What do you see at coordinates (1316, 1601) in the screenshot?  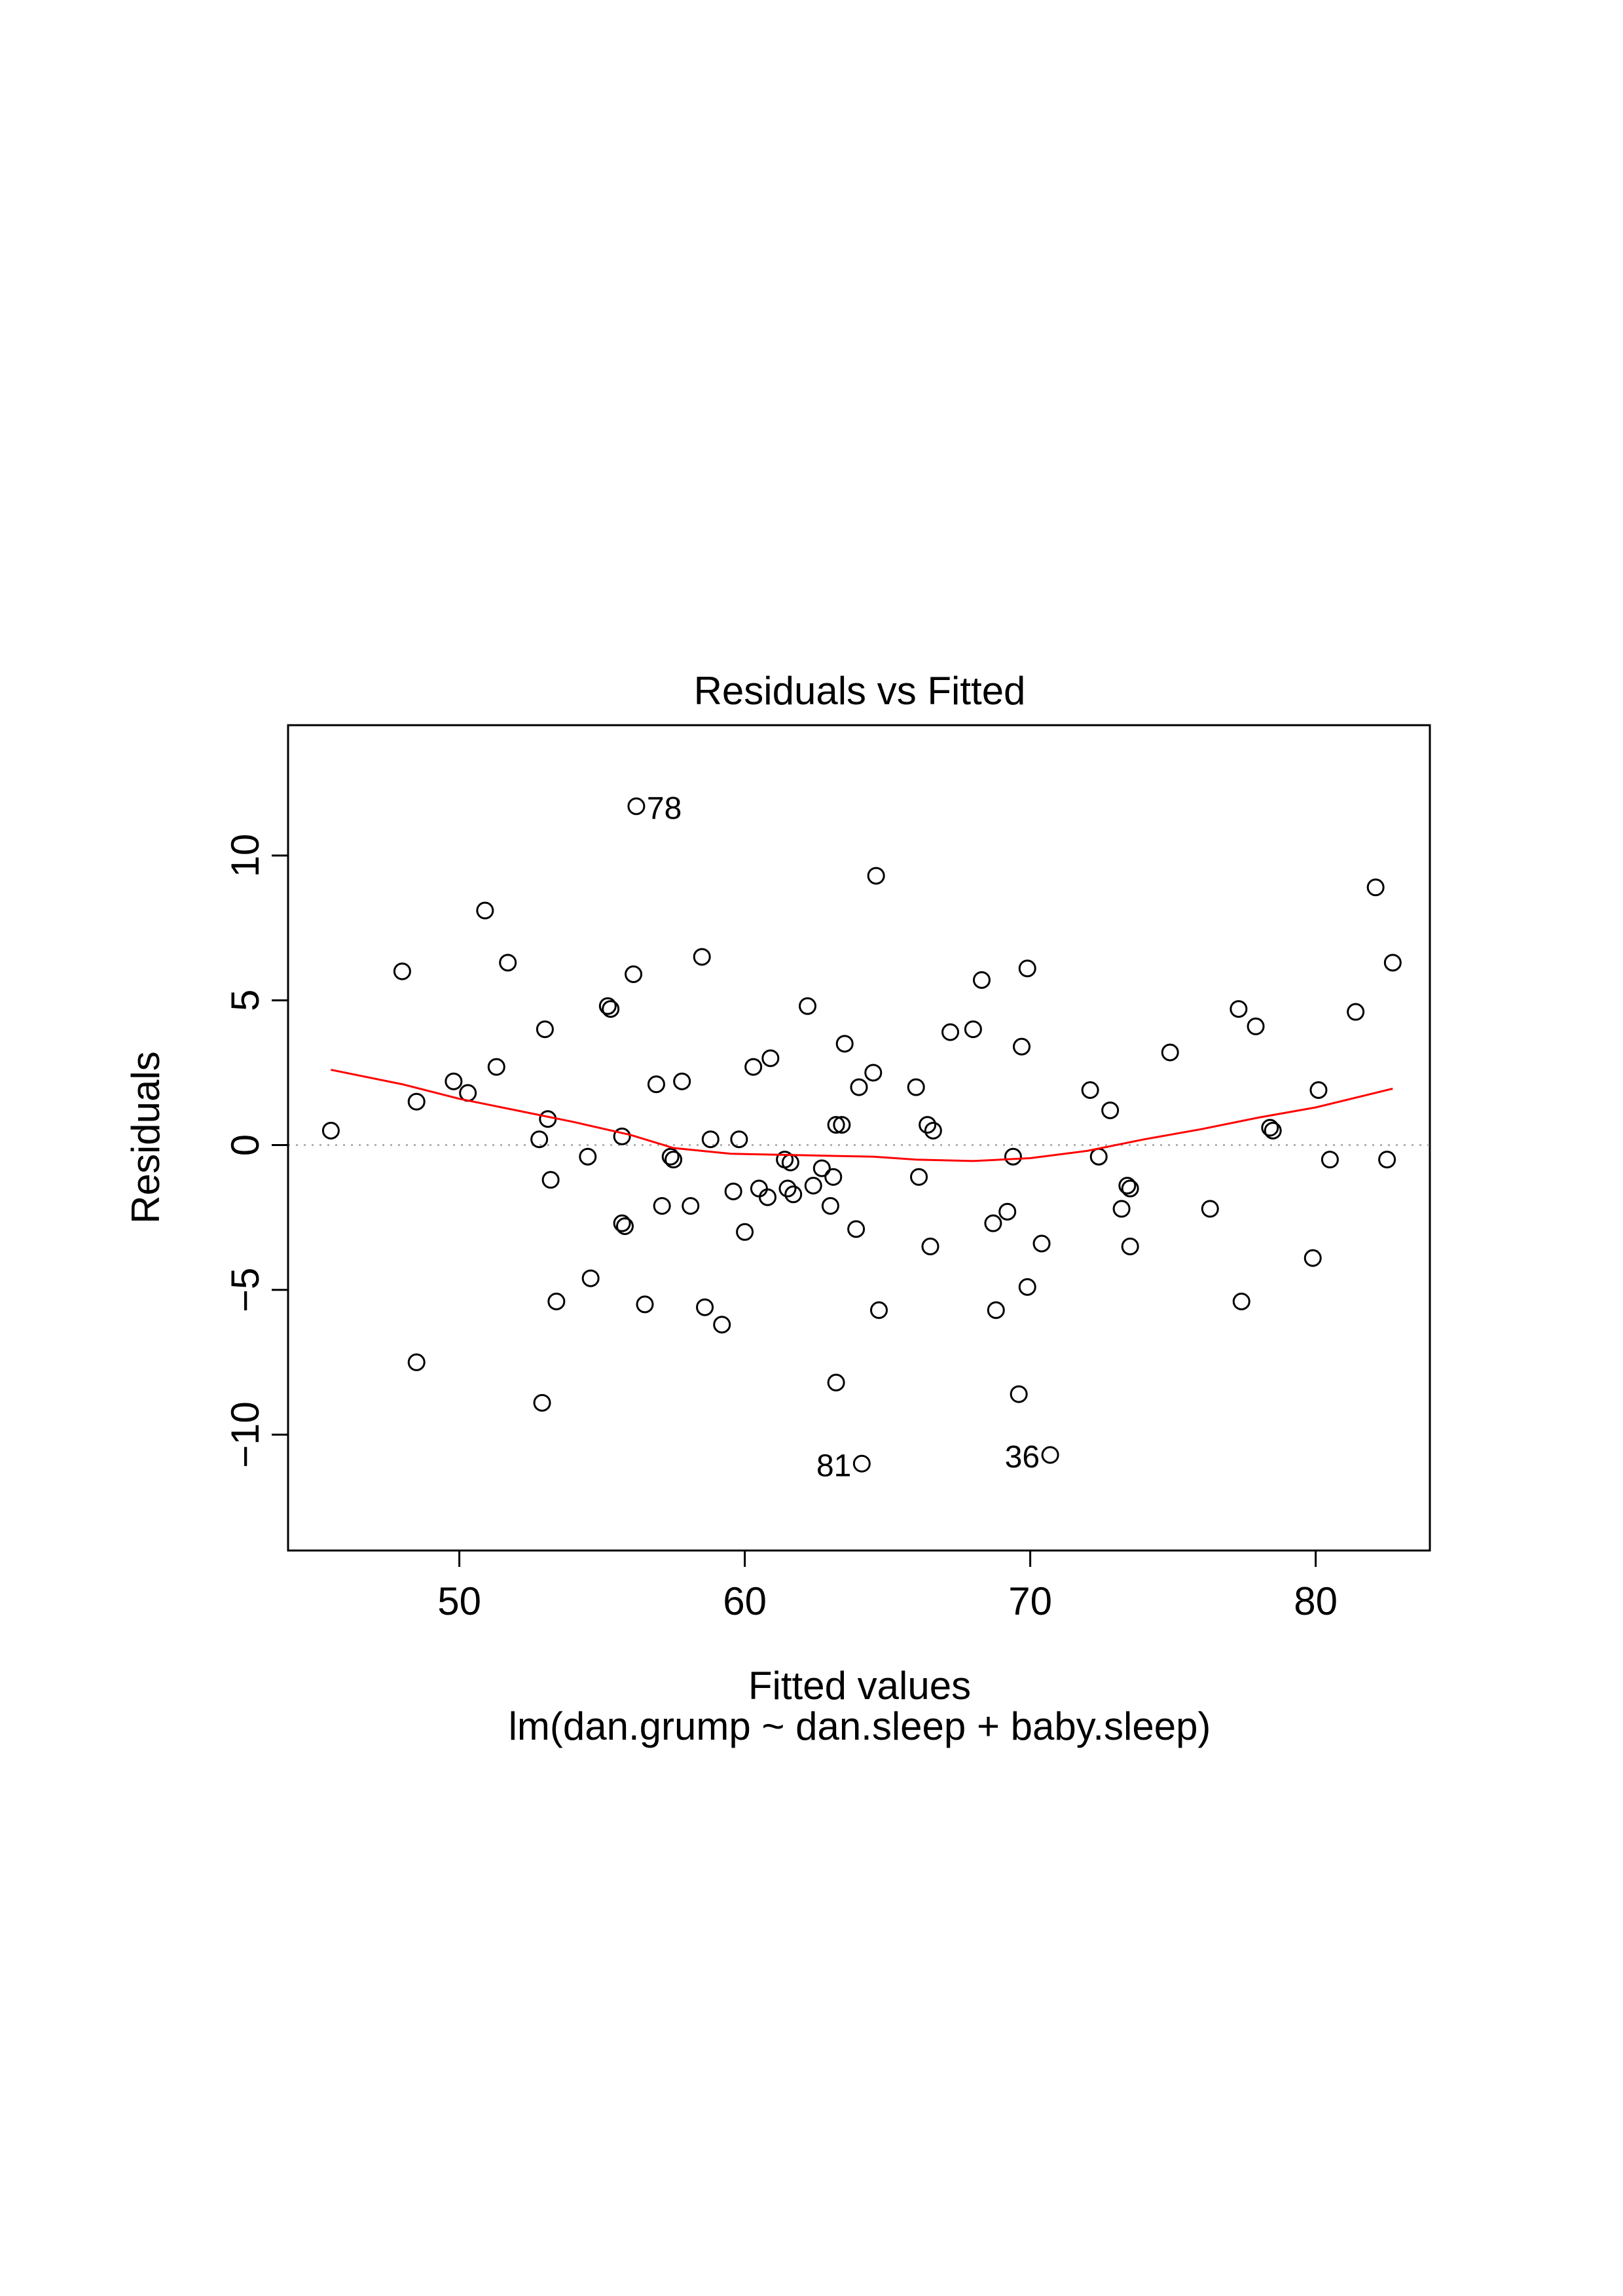 I see `x-tick-label: 80` at bounding box center [1316, 1601].